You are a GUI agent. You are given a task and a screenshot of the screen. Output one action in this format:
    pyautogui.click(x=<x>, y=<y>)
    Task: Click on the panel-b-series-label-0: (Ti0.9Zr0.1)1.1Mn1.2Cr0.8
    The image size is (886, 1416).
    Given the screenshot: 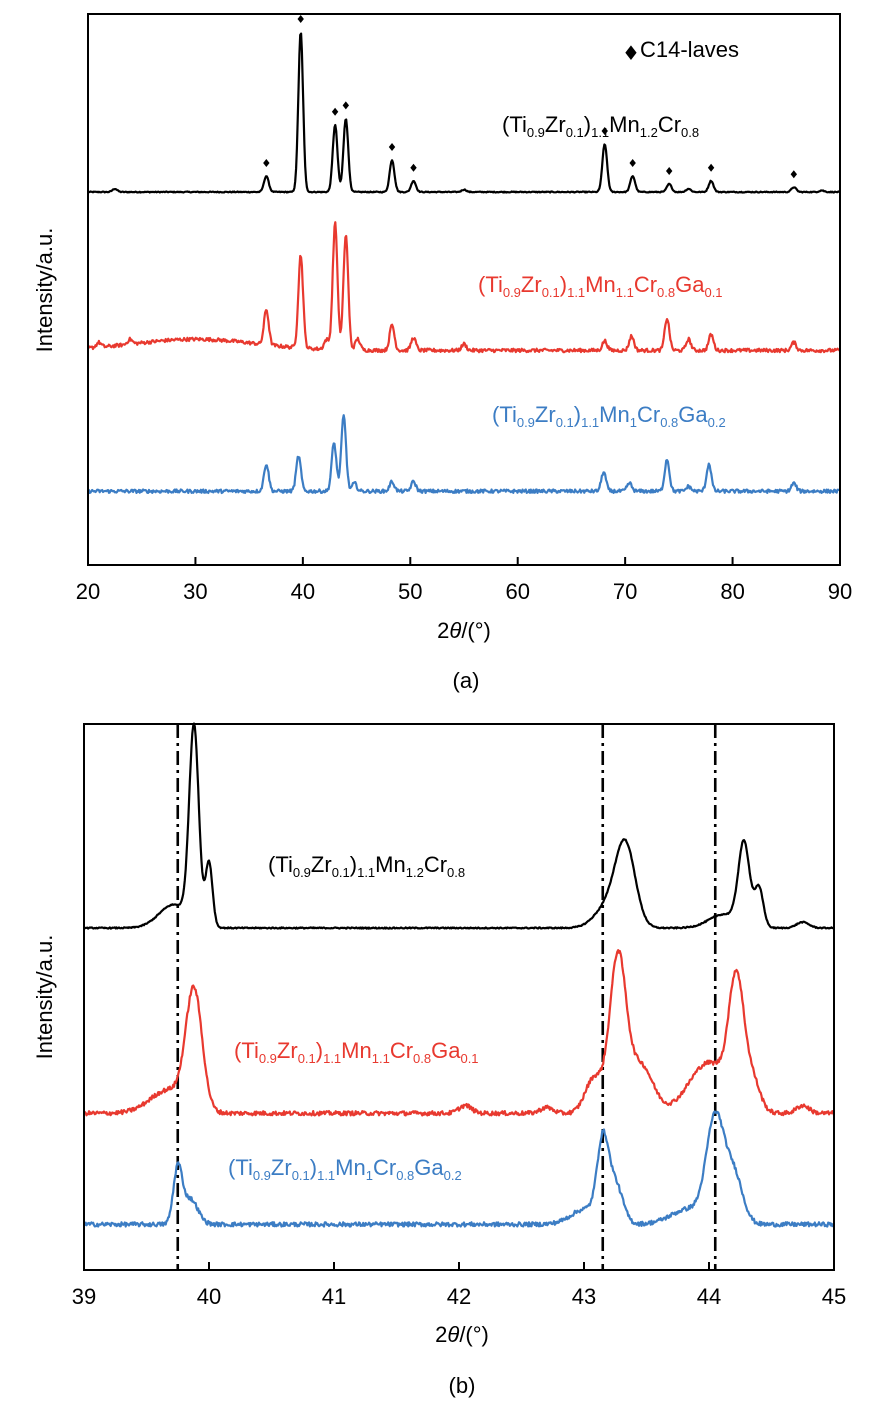 What is the action you would take?
    pyautogui.click(x=366, y=866)
    